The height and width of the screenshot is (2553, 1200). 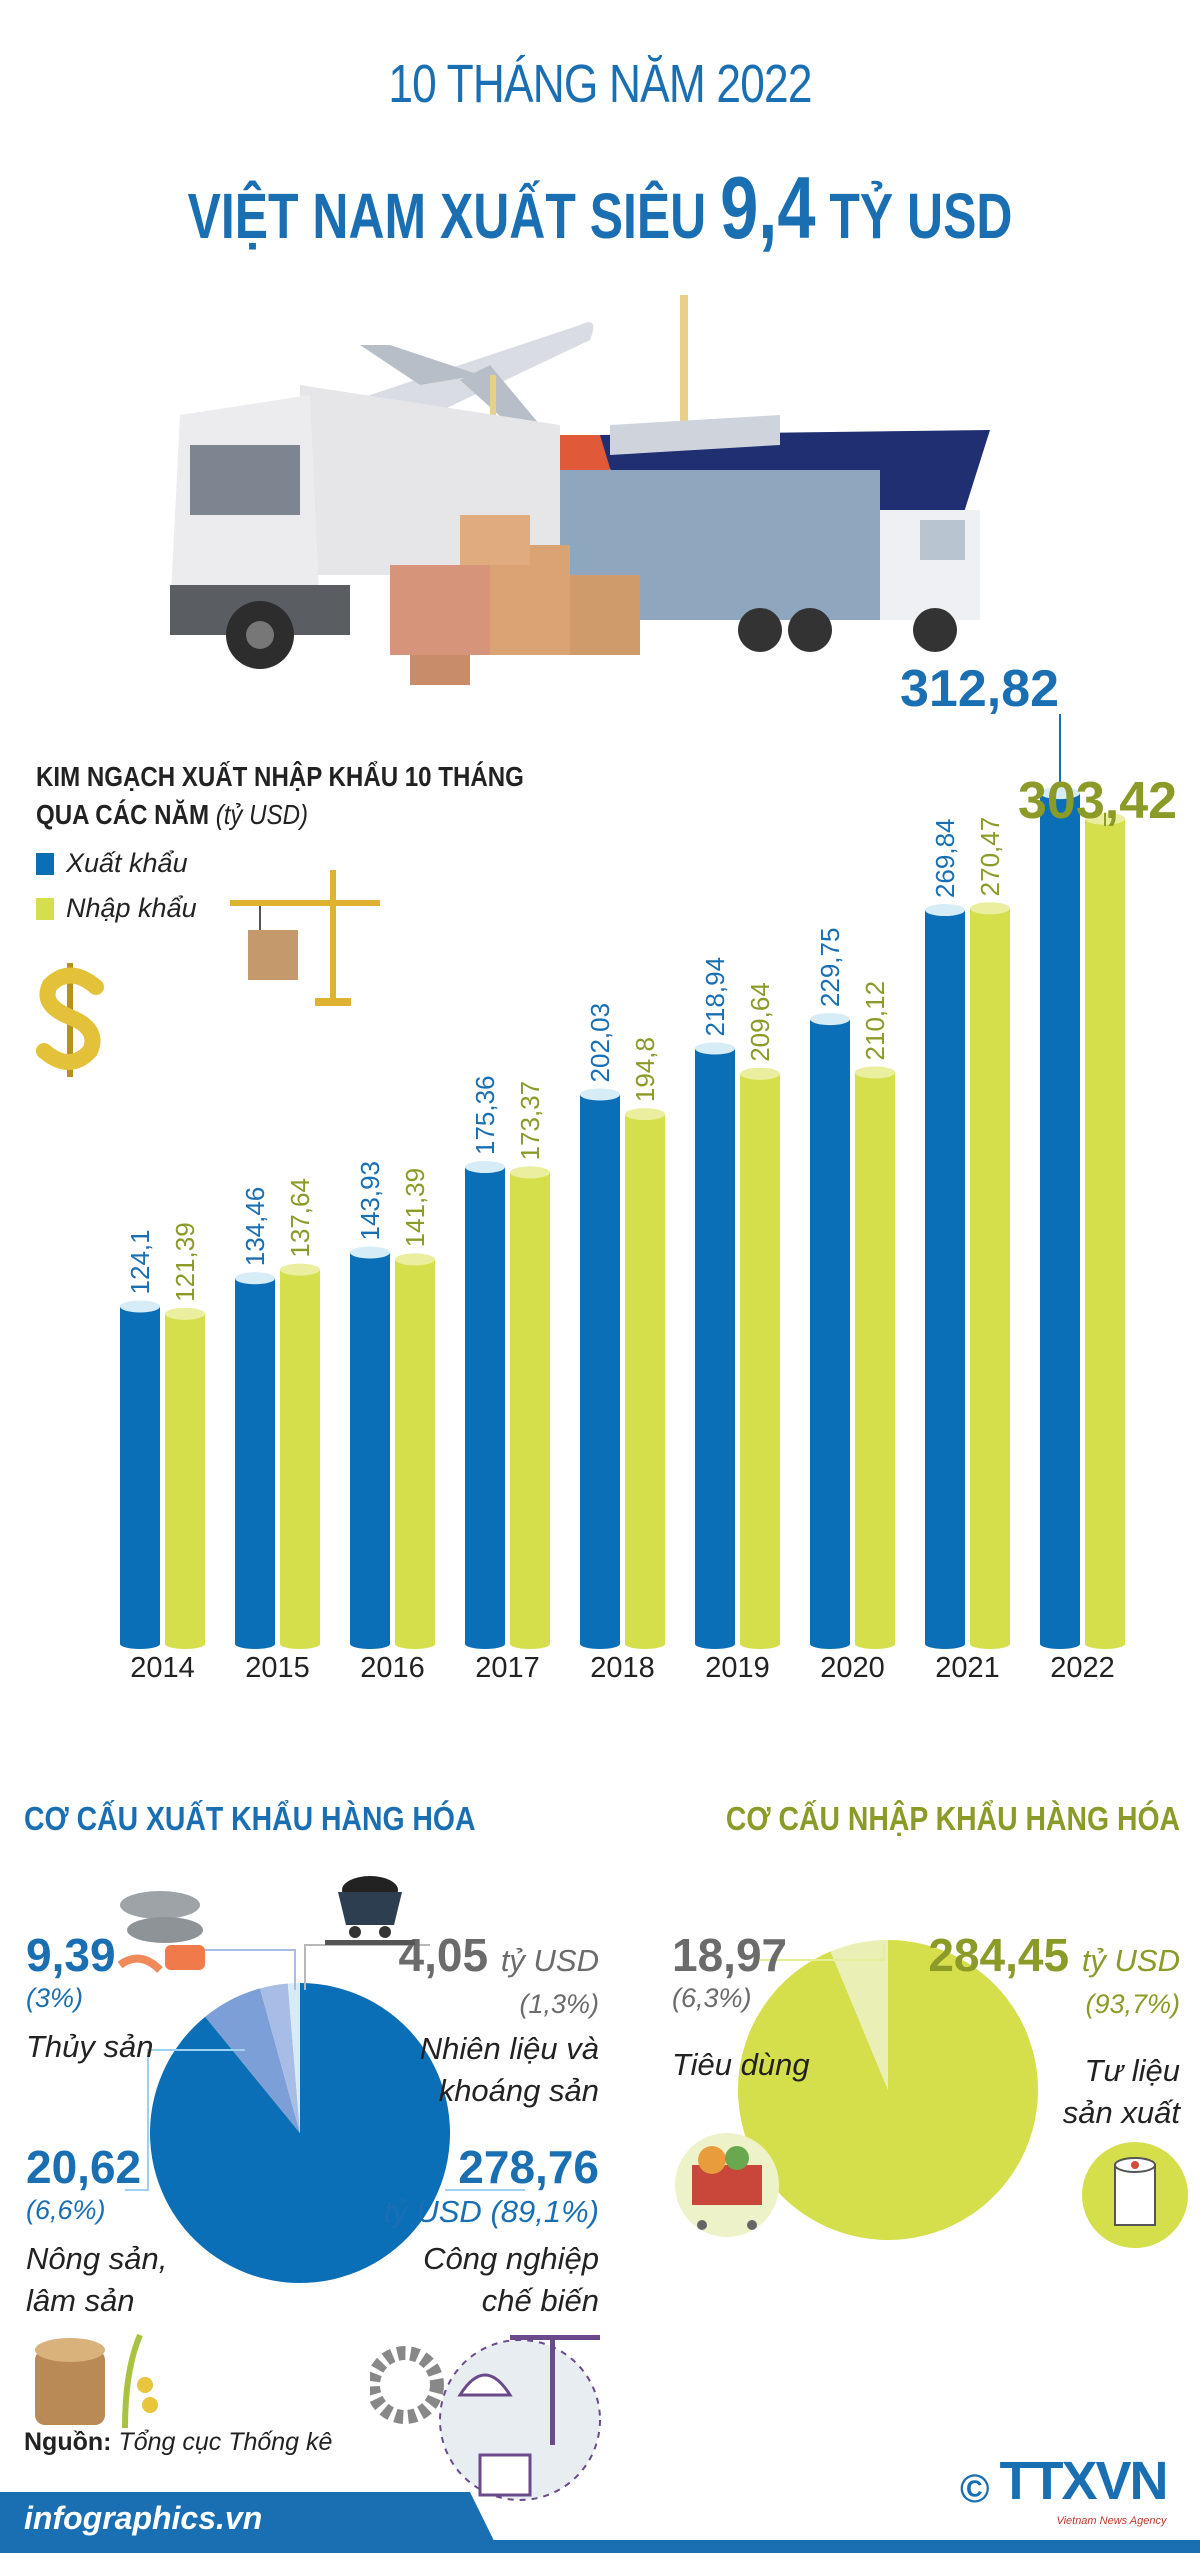 What do you see at coordinates (45, 863) in the screenshot?
I see `legend-swatch-export` at bounding box center [45, 863].